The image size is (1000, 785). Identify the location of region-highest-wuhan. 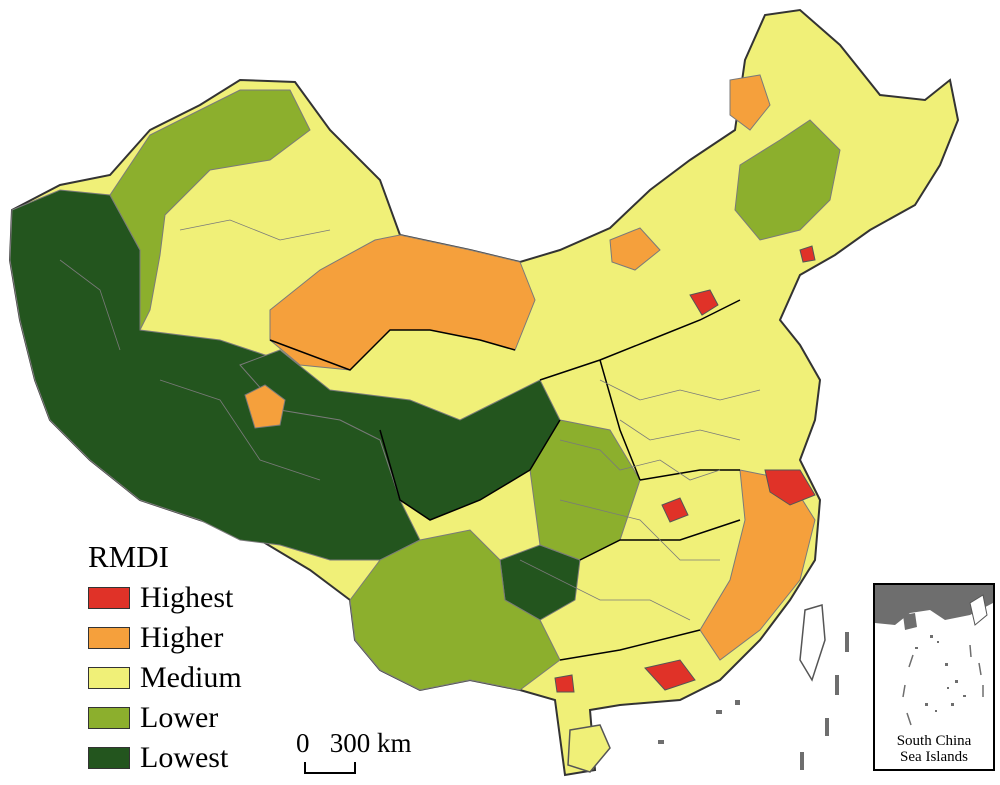
(675, 510).